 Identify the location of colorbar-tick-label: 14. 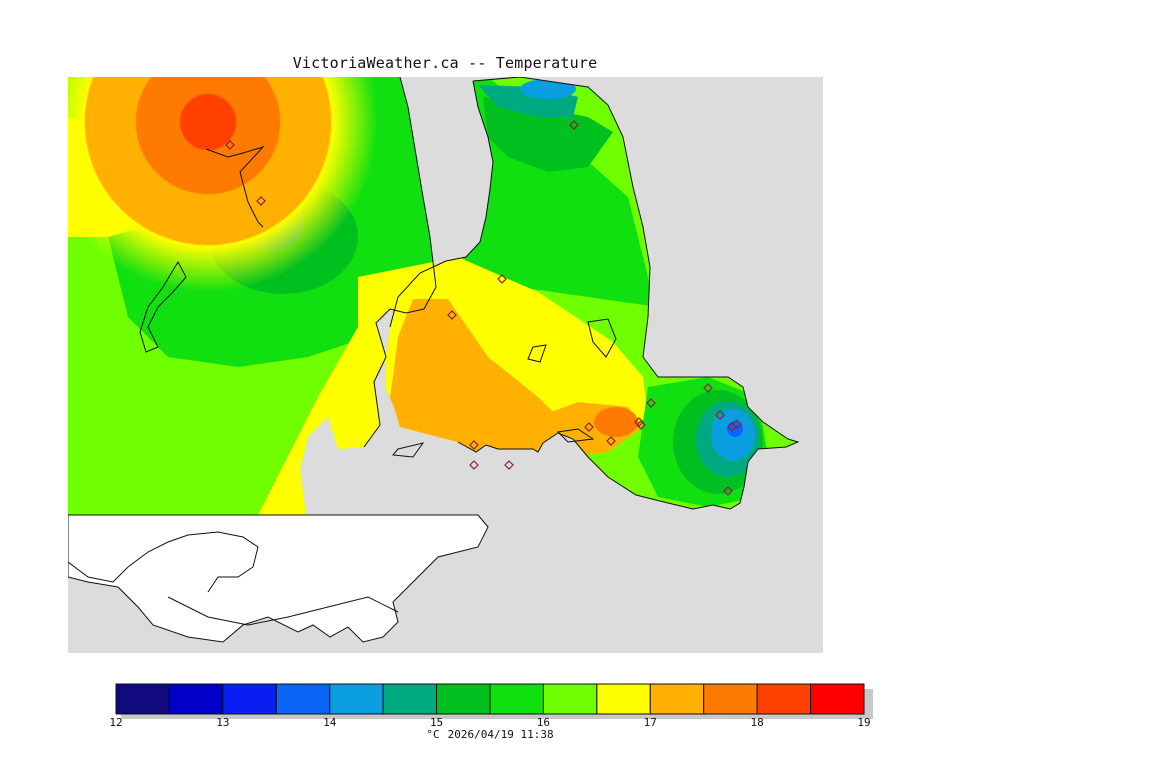
(330, 722).